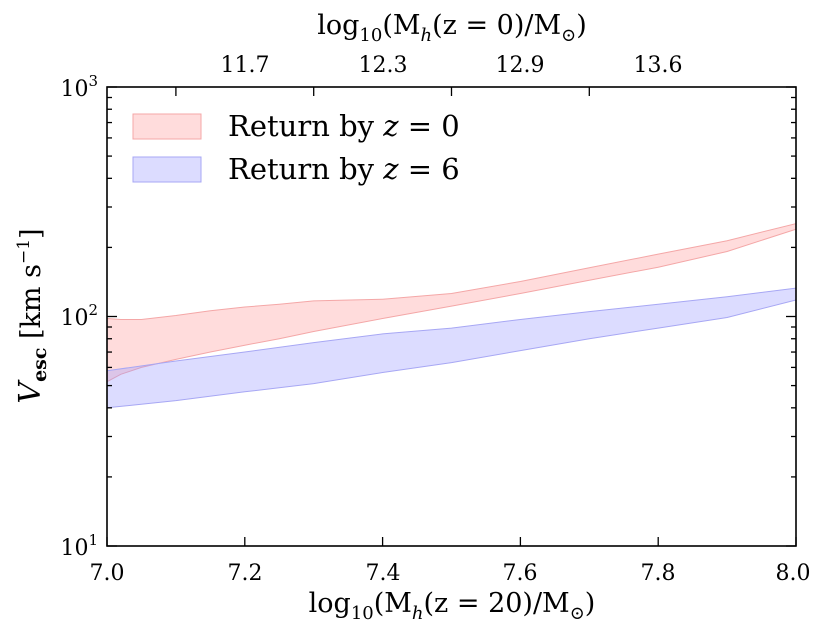 This screenshot has height=638, width=830. I want to click on y-tick-label-100: 10², so click(79, 316).